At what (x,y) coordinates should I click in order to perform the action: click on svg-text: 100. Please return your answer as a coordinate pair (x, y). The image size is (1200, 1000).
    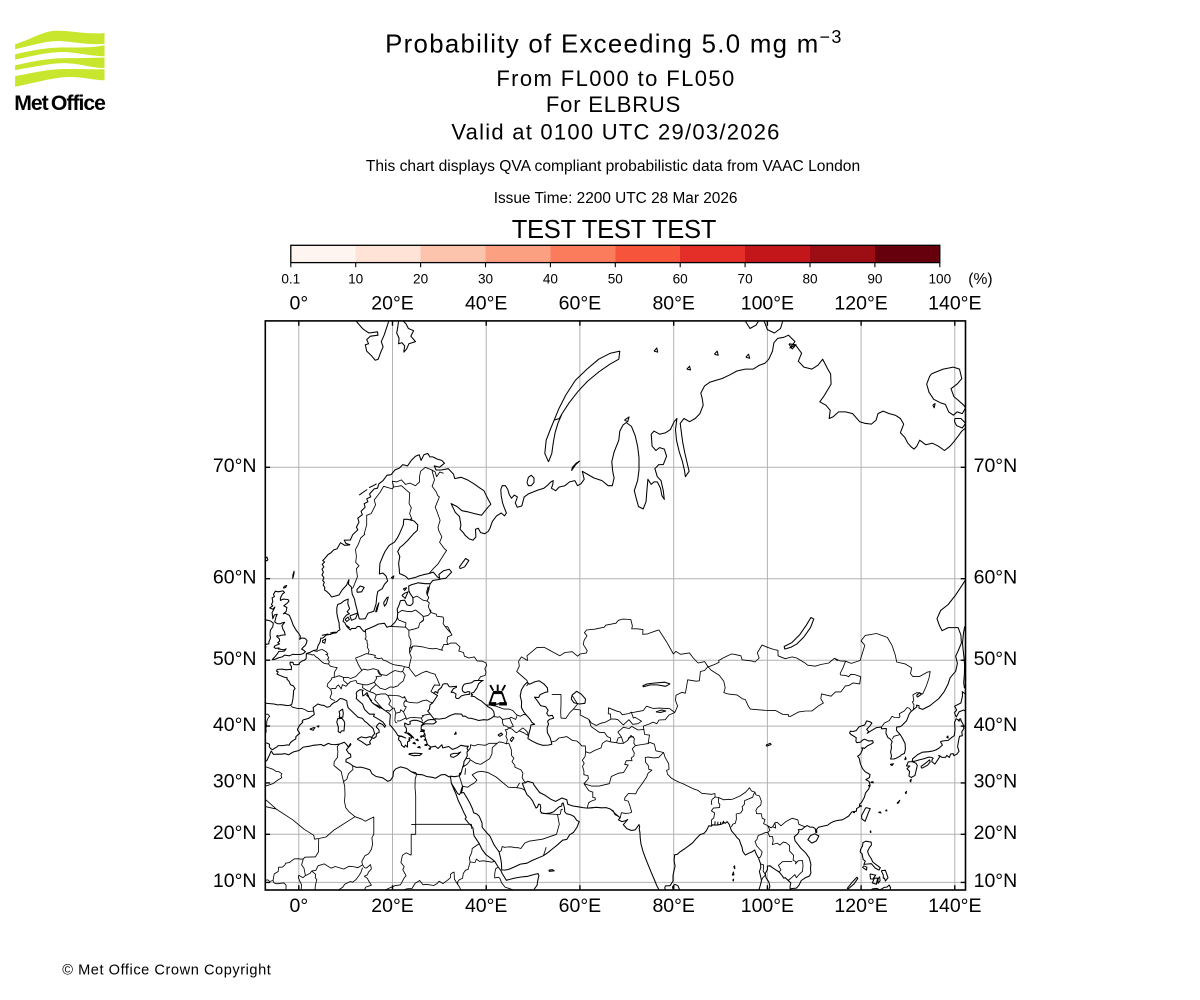
    Looking at the image, I should click on (939, 279).